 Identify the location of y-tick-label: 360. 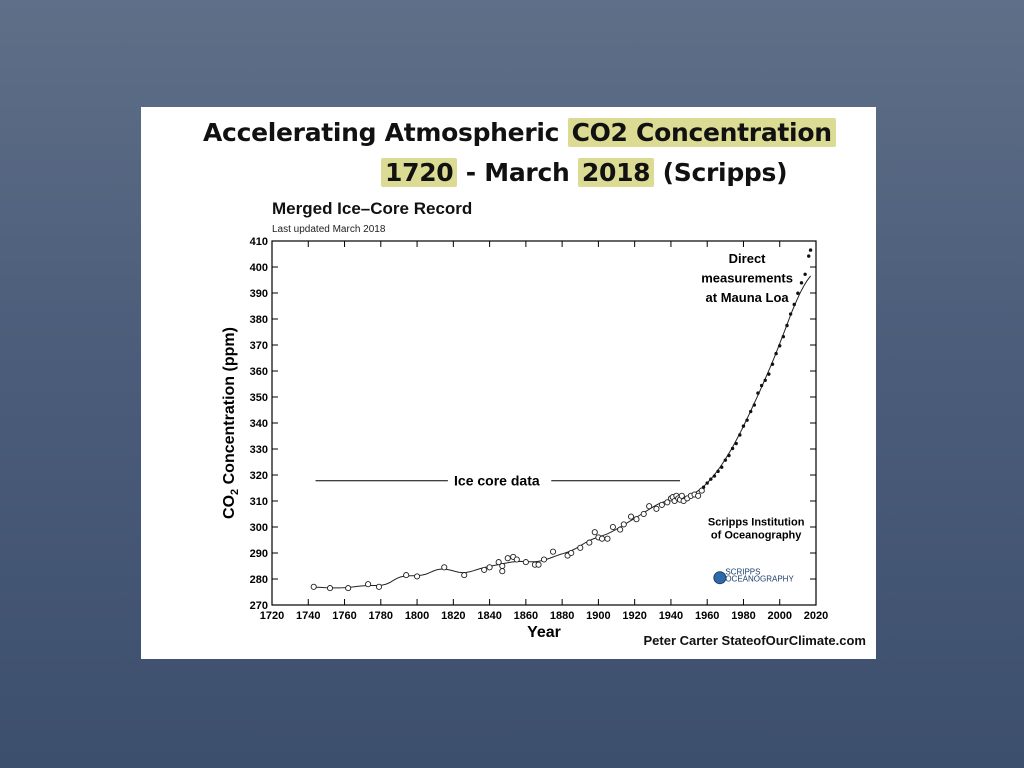
(259, 372).